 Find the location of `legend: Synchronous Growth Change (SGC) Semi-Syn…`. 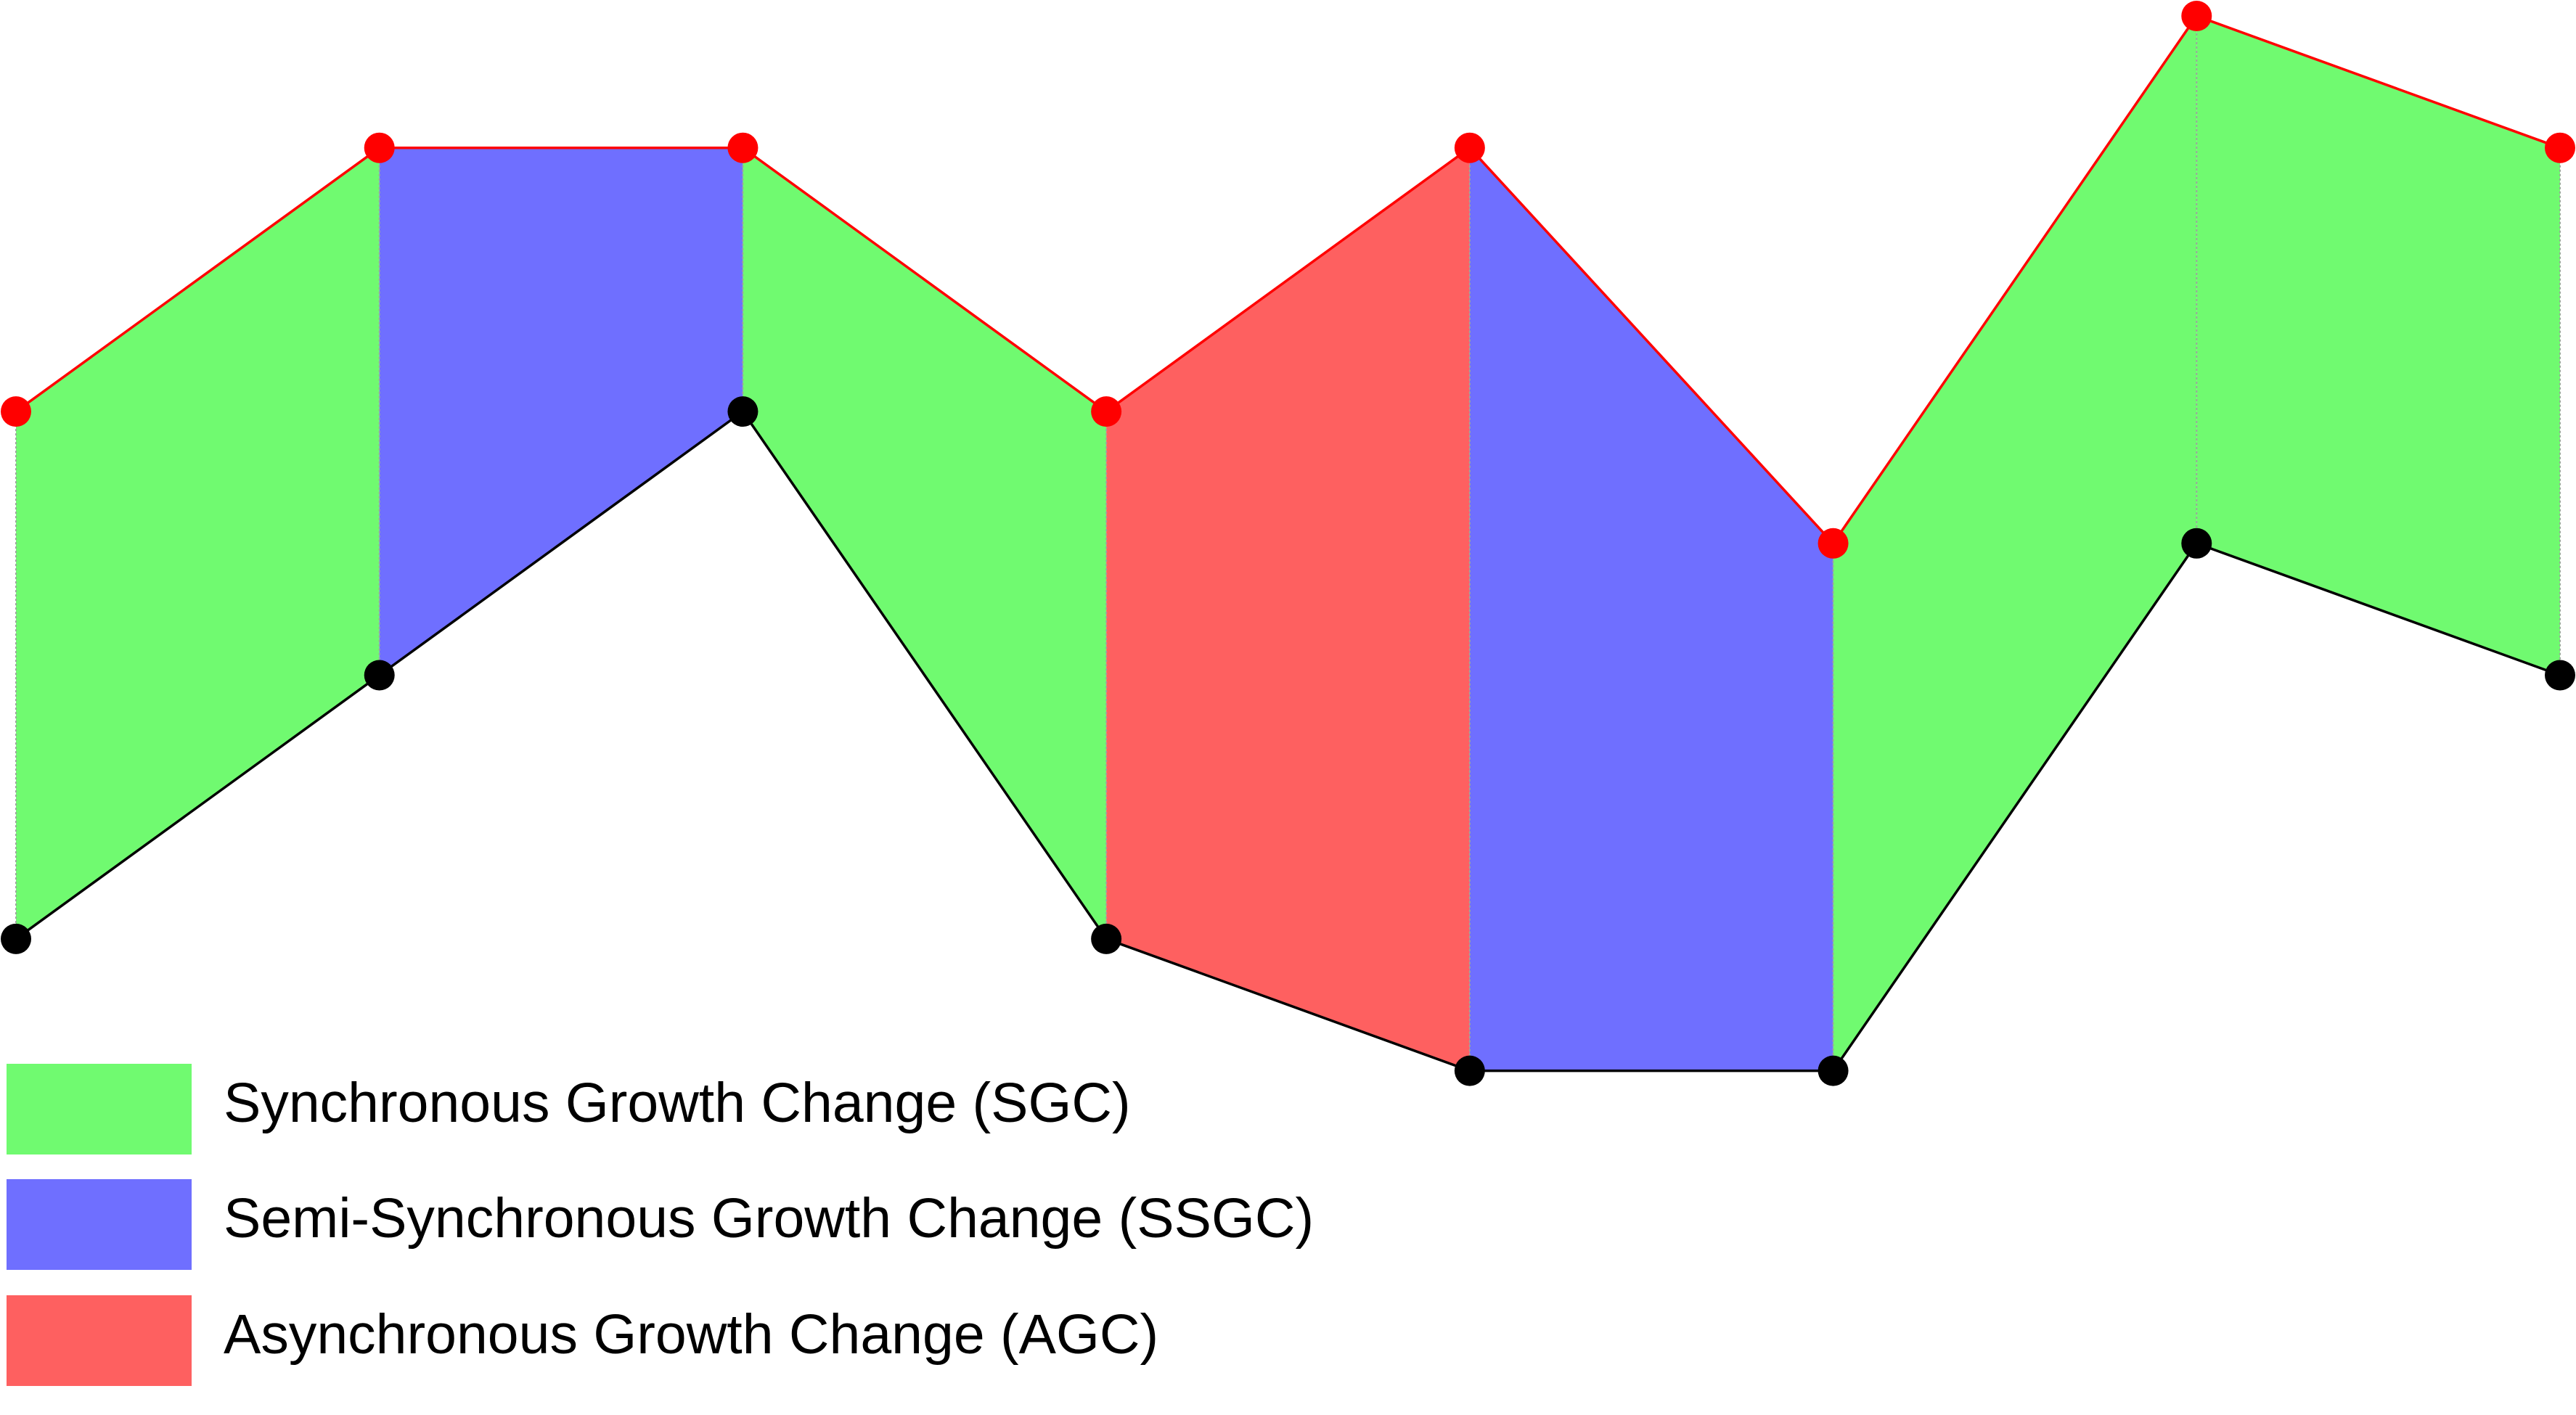

legend: Synchronous Growth Change (SGC) Semi-Syn… is located at coordinates (660, 1225).